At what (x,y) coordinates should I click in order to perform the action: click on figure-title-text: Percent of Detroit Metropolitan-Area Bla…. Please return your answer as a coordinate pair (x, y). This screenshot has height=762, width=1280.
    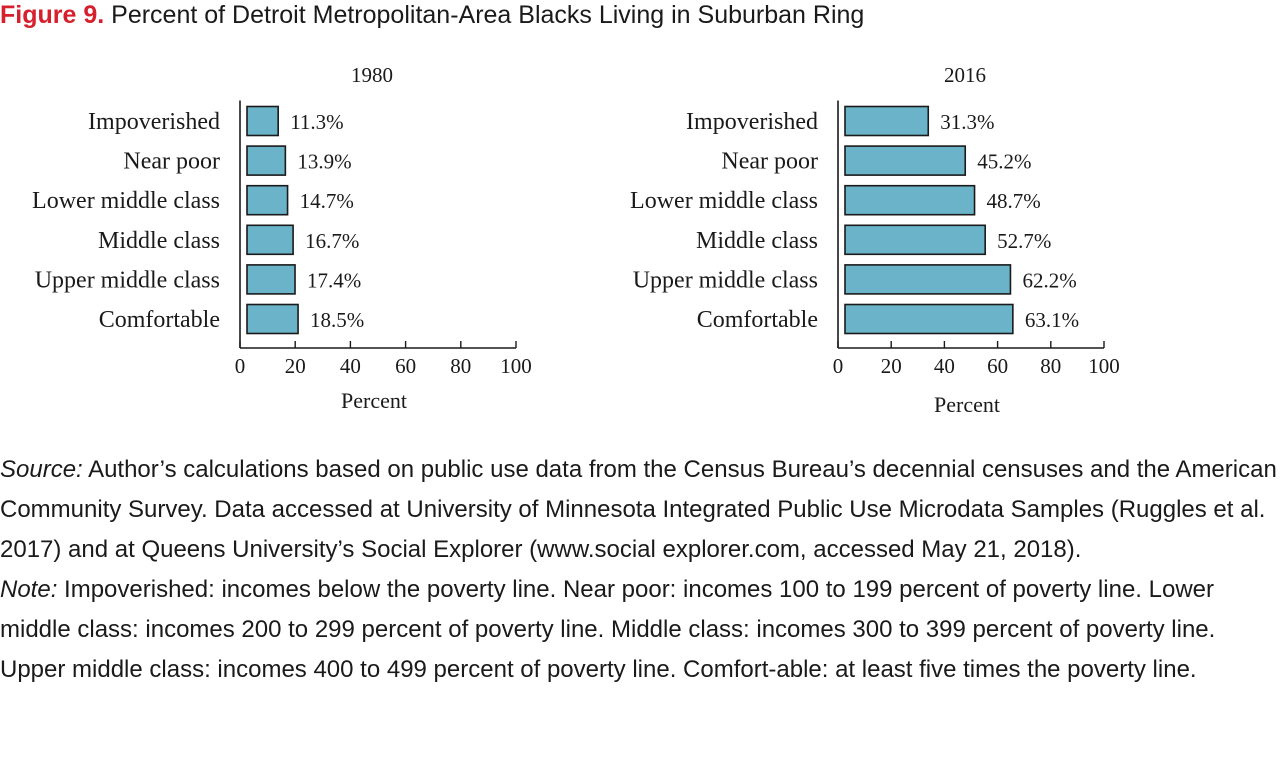
    Looking at the image, I should click on (488, 15).